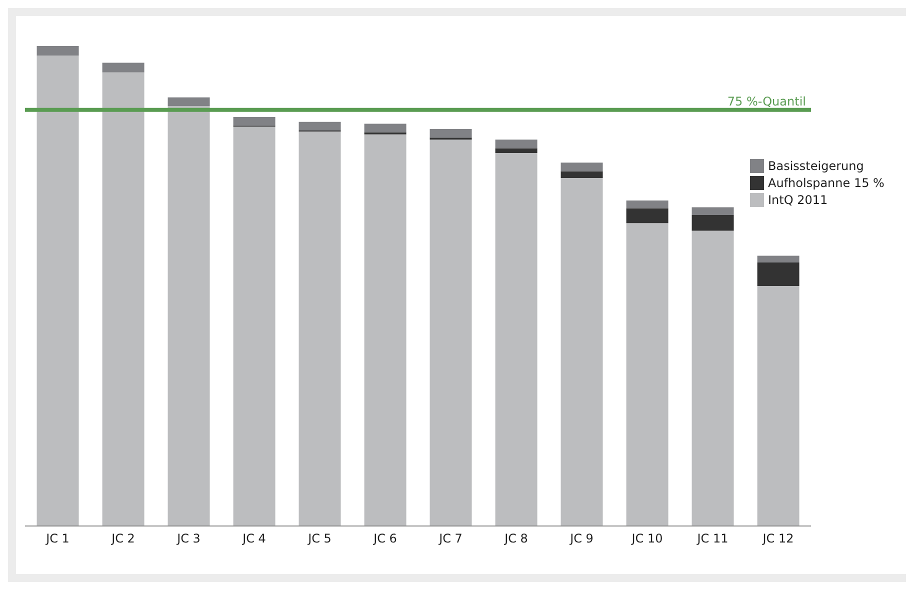 The width and height of the screenshot is (914, 590). What do you see at coordinates (778, 539) in the screenshot?
I see `x-tick-label: JC 12` at bounding box center [778, 539].